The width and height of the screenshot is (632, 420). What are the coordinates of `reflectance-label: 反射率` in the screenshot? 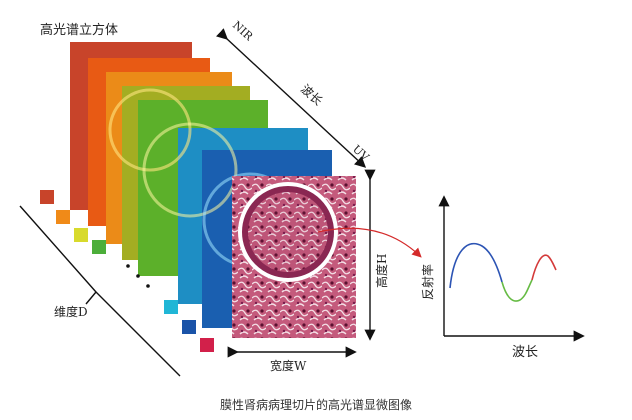 It's located at (427, 282).